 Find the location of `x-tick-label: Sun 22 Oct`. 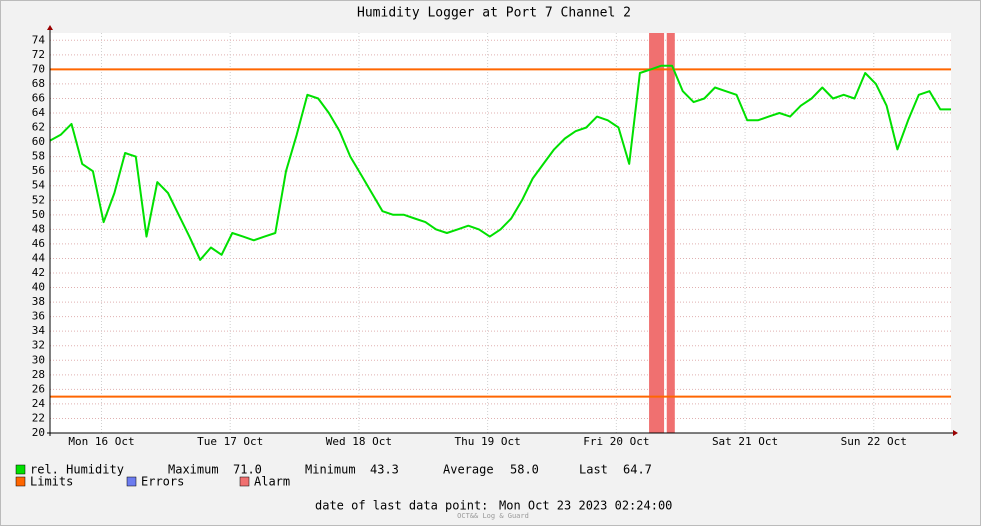

x-tick-label: Sun 22 Oct is located at coordinates (874, 441).